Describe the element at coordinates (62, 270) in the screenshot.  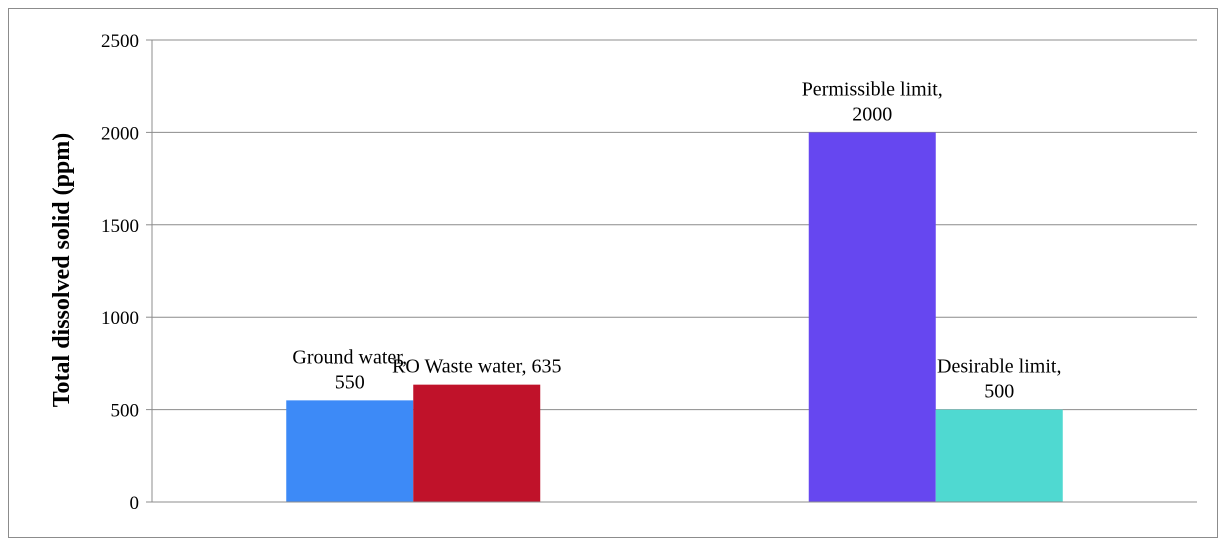
I see `y-axis-title: Total dissolved solid (ppm)` at that location.